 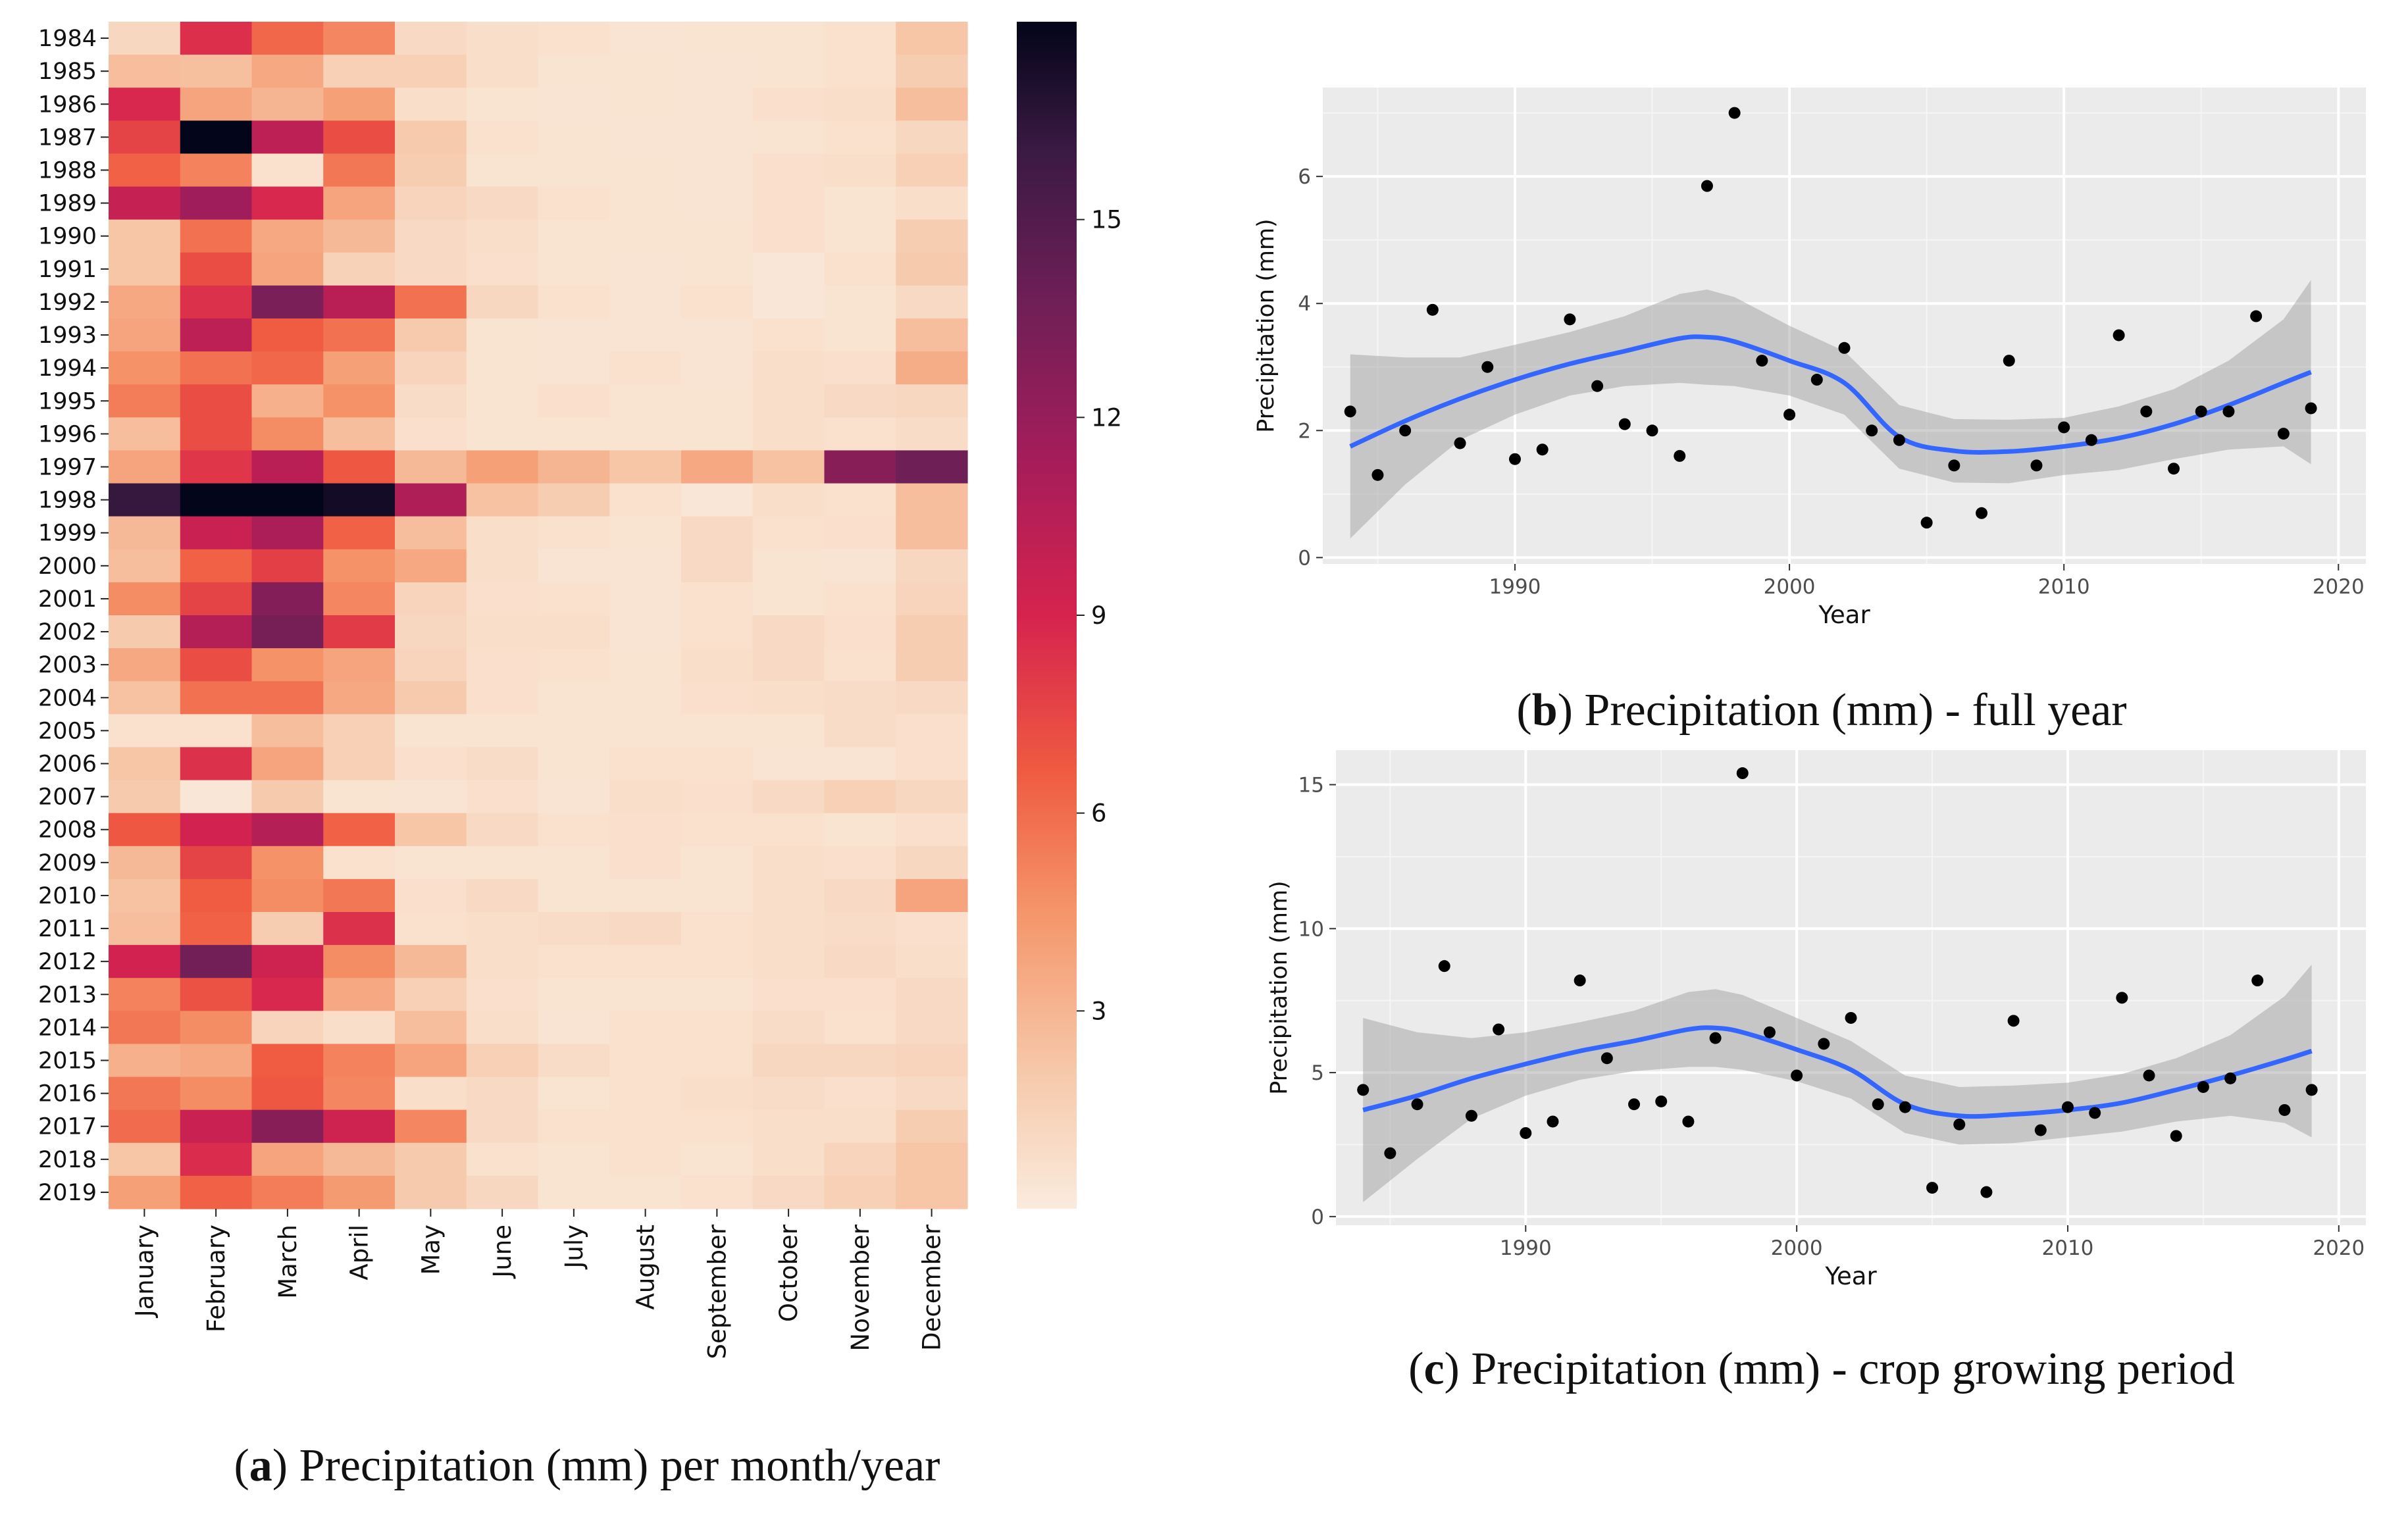 What do you see at coordinates (67, 434) in the screenshot?
I see `year-label: 1996` at bounding box center [67, 434].